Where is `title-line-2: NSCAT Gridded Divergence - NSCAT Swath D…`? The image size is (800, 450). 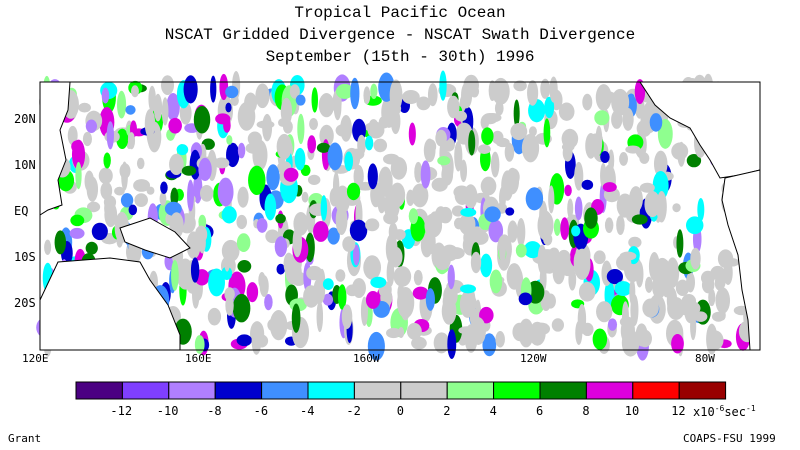
title-line-2: NSCAT Gridded Divergence - NSCAT Swath D… is located at coordinates (400, 35).